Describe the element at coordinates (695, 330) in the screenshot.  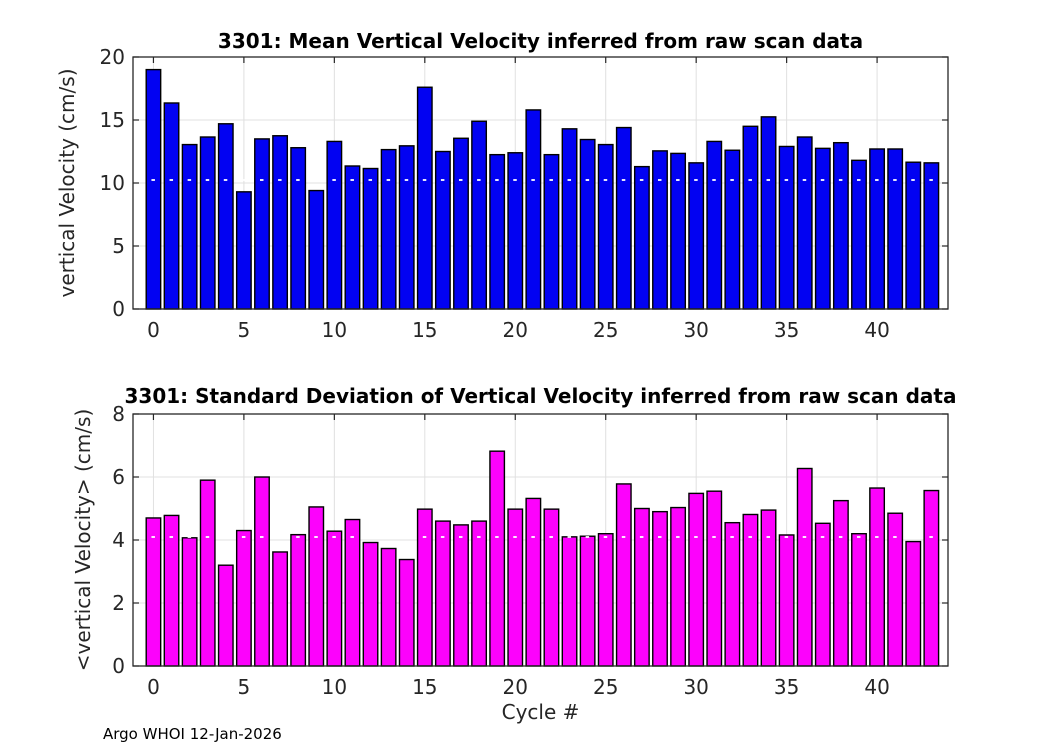
I see `x-tick-label: 30` at that location.